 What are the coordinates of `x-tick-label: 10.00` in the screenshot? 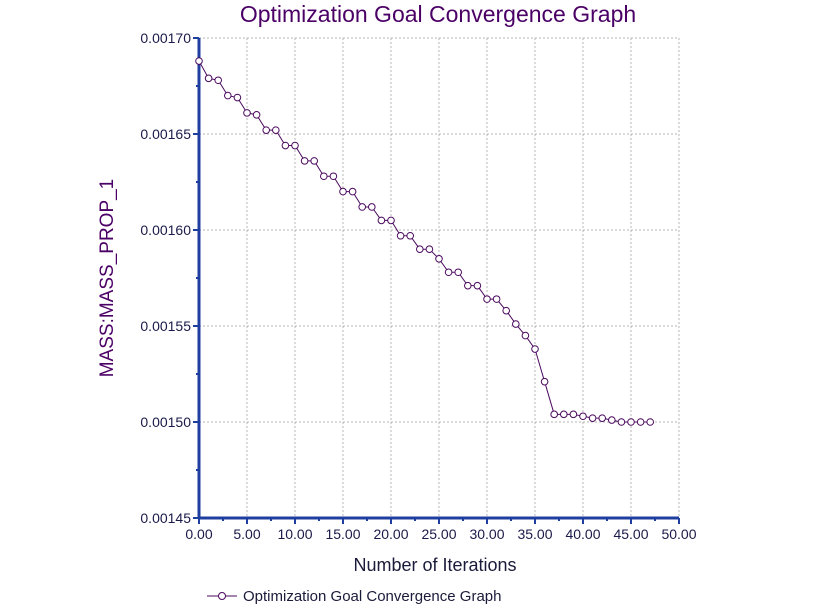 It's located at (294, 534).